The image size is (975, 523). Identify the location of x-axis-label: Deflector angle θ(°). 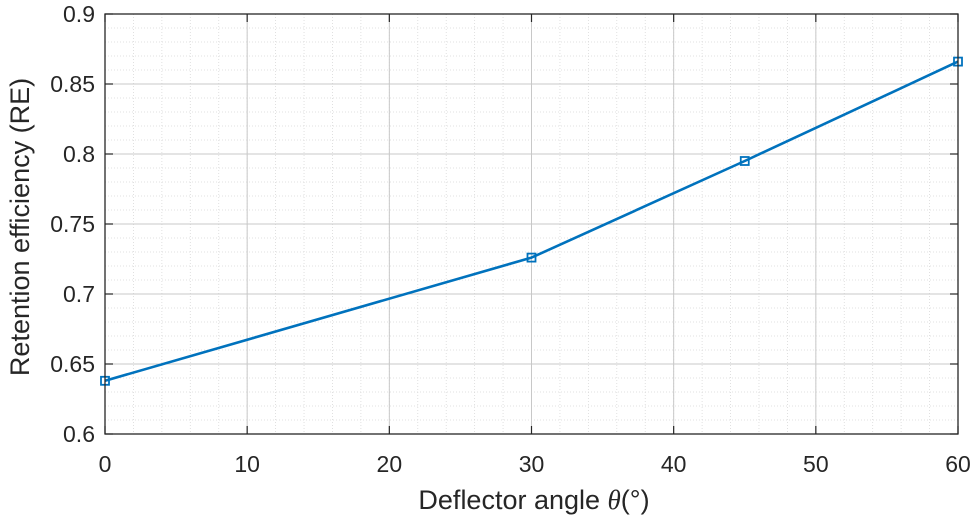
(533, 500).